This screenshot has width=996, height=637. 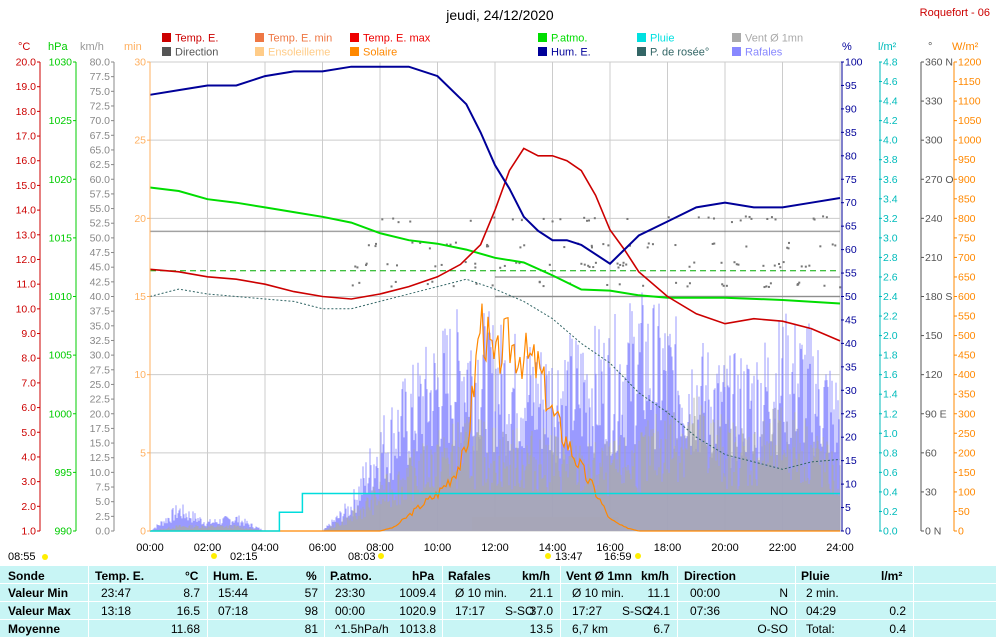 What do you see at coordinates (890, 141) in the screenshot?
I see `rain-axis-tick: 4.0` at bounding box center [890, 141].